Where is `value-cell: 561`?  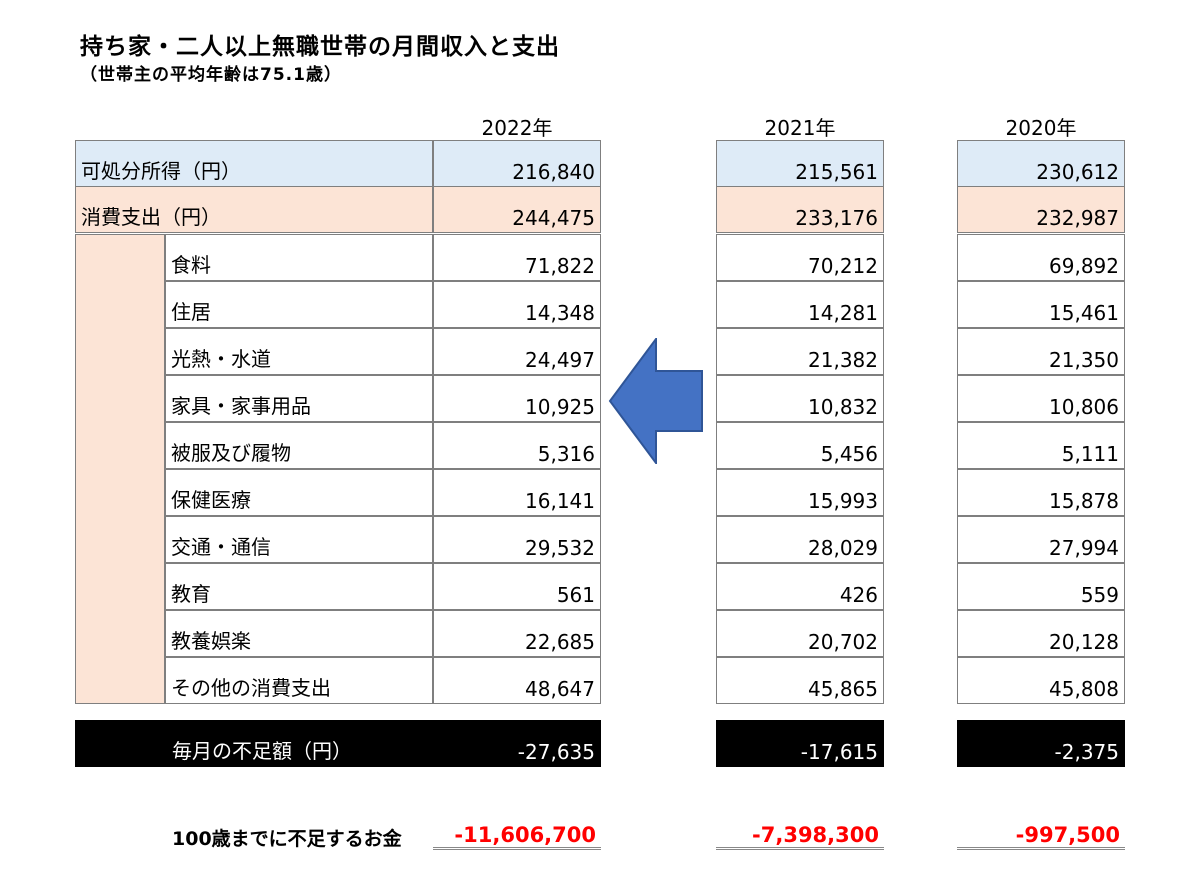
value-cell: 561 is located at coordinates (517, 586).